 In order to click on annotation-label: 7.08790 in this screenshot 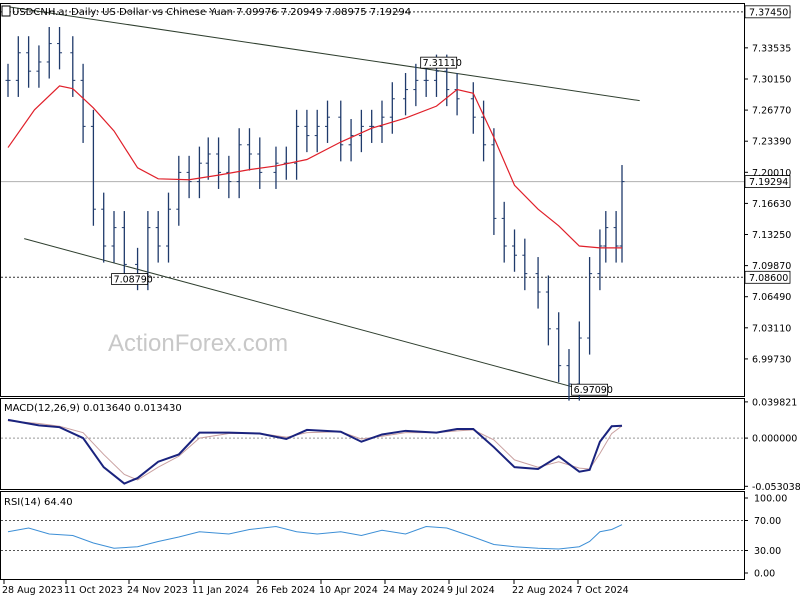, I will do `click(133, 280)`.